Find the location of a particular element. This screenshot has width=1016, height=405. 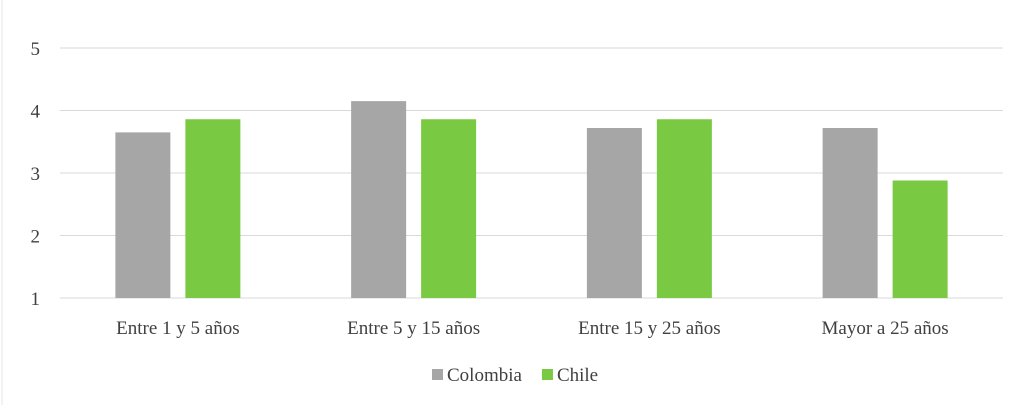

y-axis-tick-labels: 1 2 3 4 5 is located at coordinates (36, 174).